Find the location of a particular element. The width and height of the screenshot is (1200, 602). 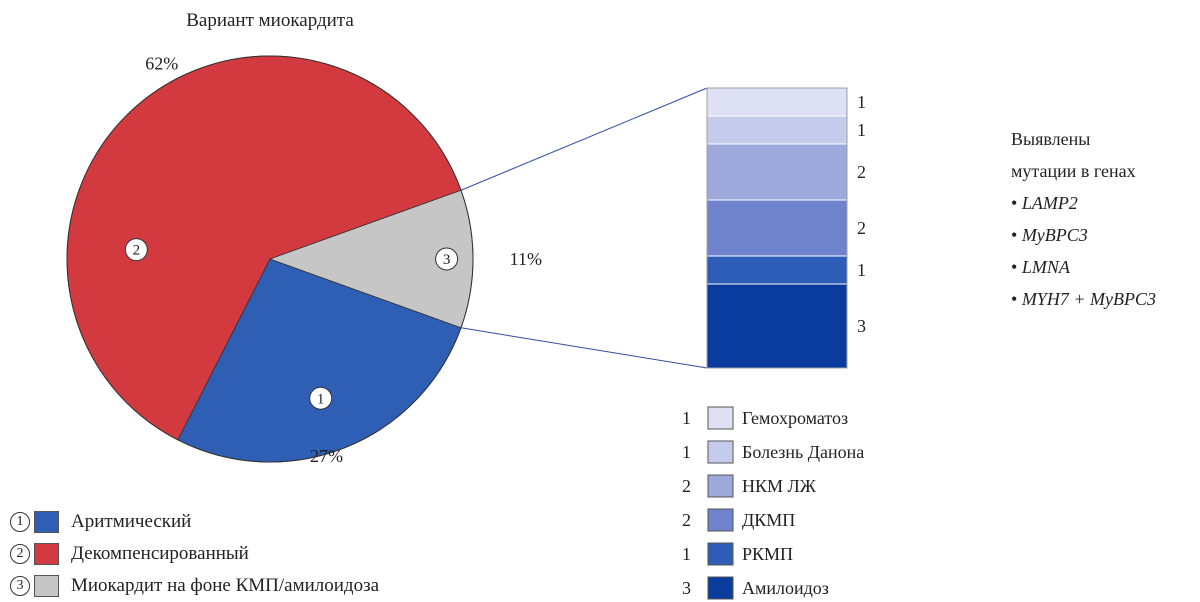

slice-number-badge: 2 is located at coordinates (136, 250).